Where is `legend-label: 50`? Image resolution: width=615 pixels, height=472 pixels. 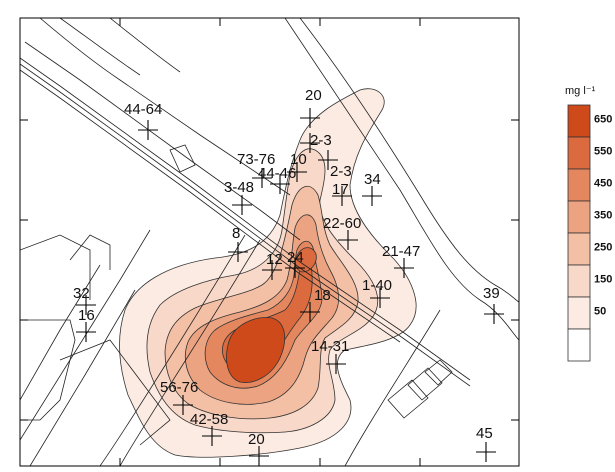
legend-label: 50 is located at coordinates (600, 312).